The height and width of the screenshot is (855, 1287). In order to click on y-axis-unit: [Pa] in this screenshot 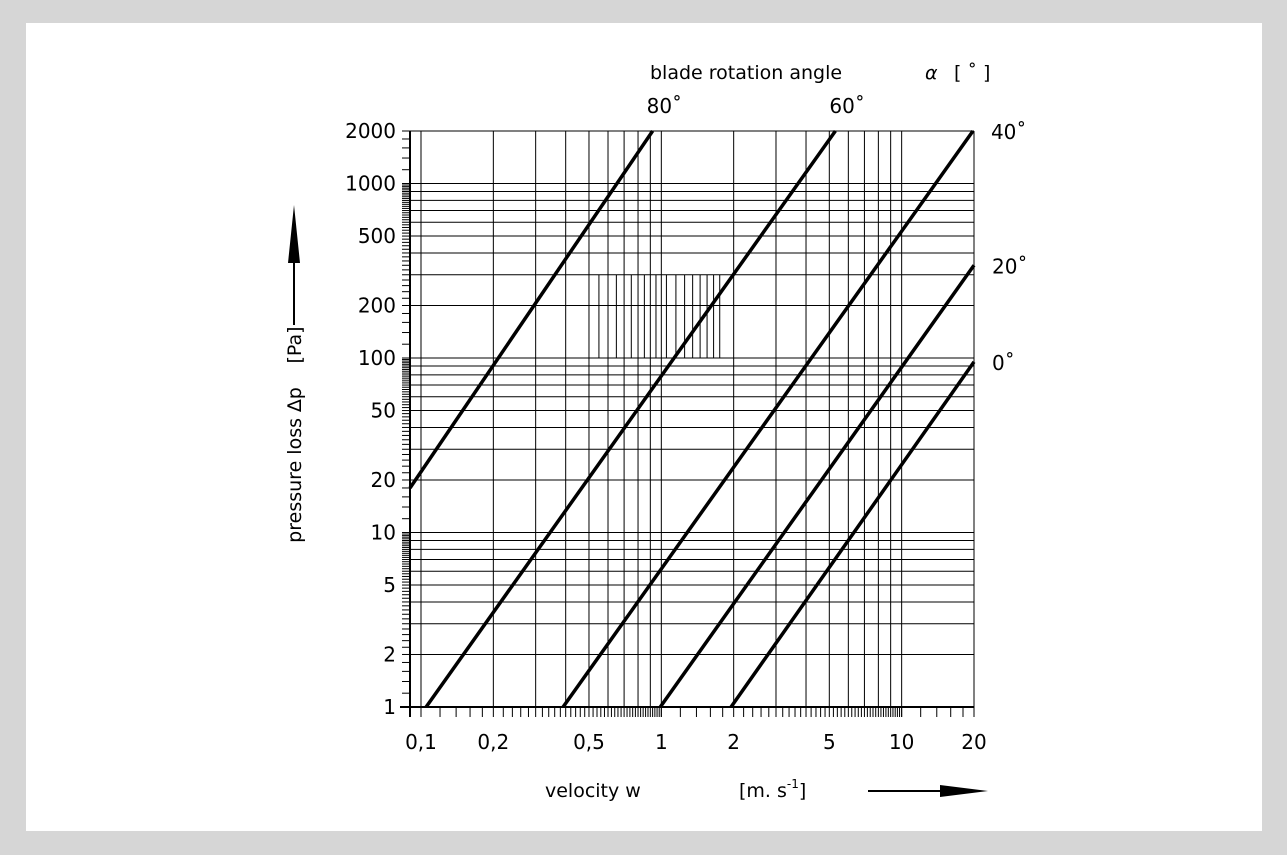, I will do `click(295, 344)`.